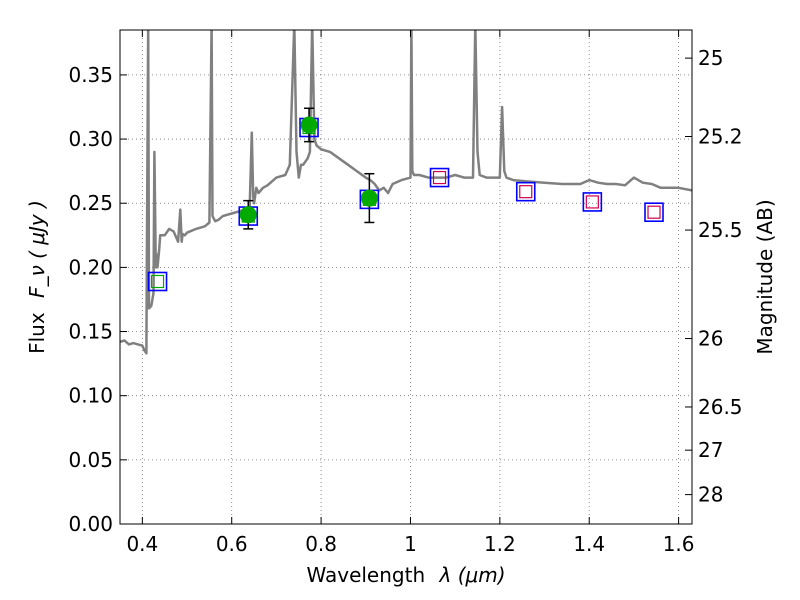 This screenshot has height=600, width=800. Describe the element at coordinates (142, 544) in the screenshot. I see `x-tick-label: 0.4` at that location.